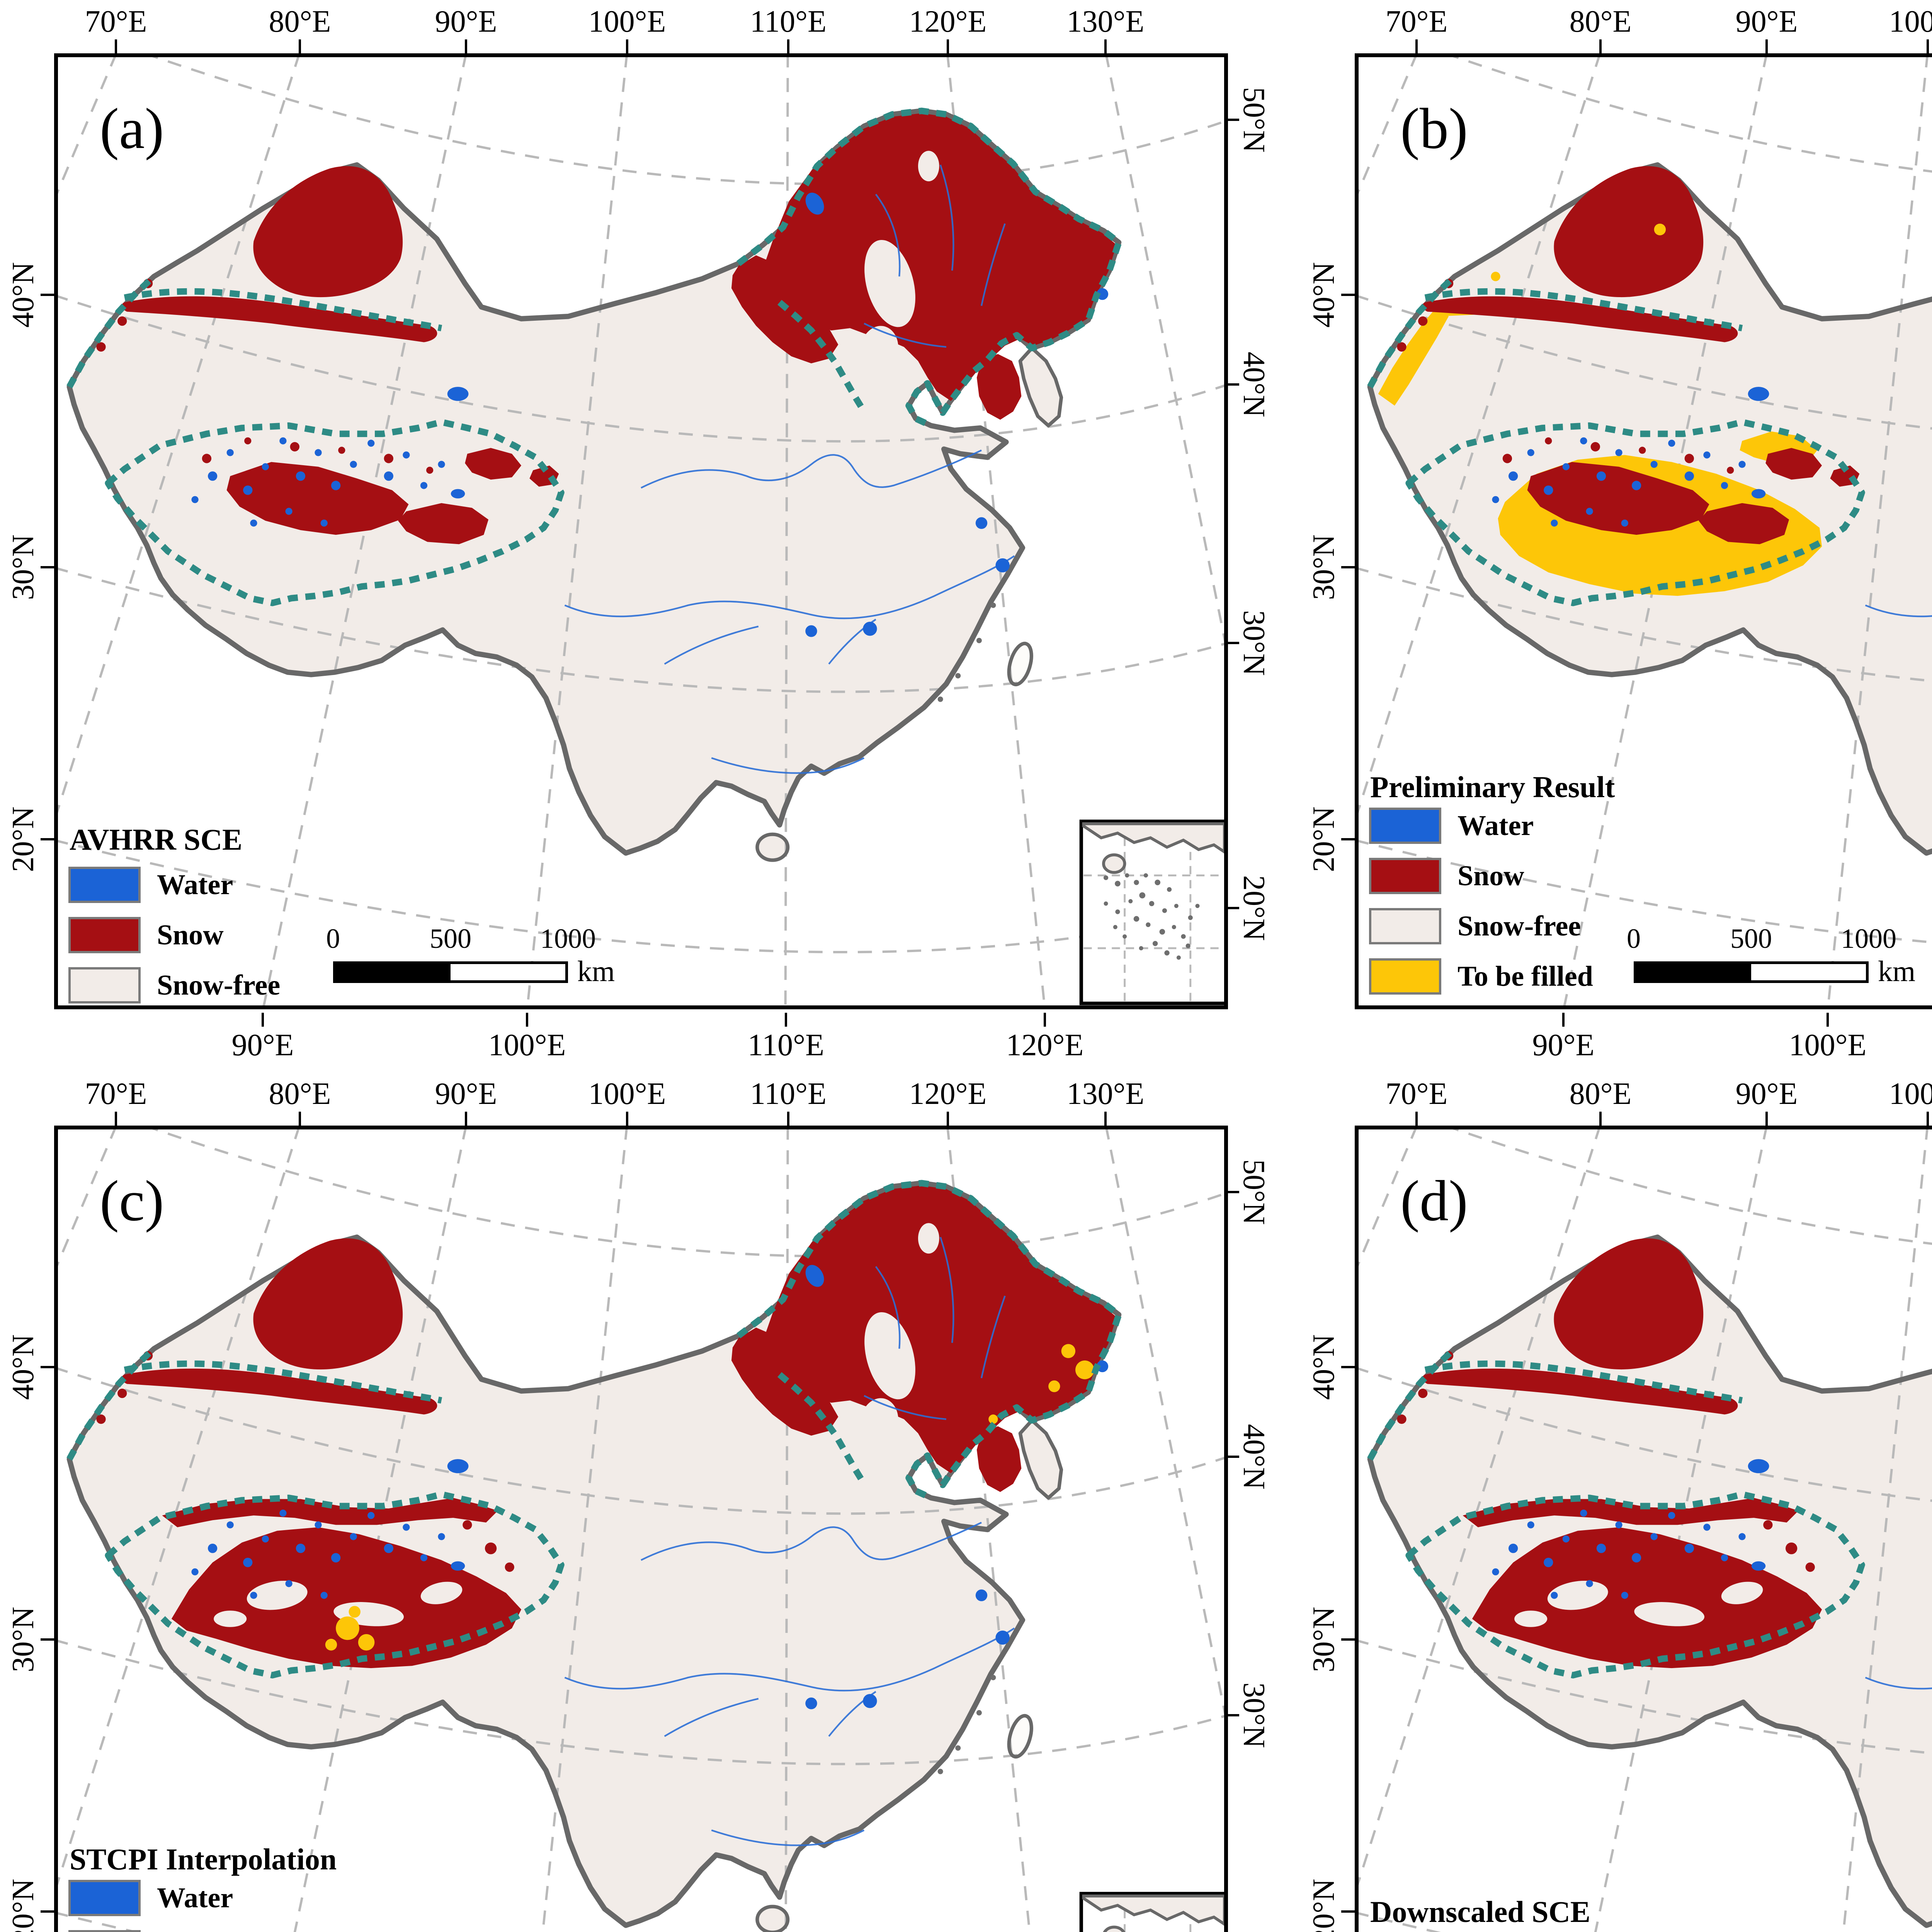  Describe the element at coordinates (1643, 1529) in the screenshot. I see `china-map-downscaled` at that location.